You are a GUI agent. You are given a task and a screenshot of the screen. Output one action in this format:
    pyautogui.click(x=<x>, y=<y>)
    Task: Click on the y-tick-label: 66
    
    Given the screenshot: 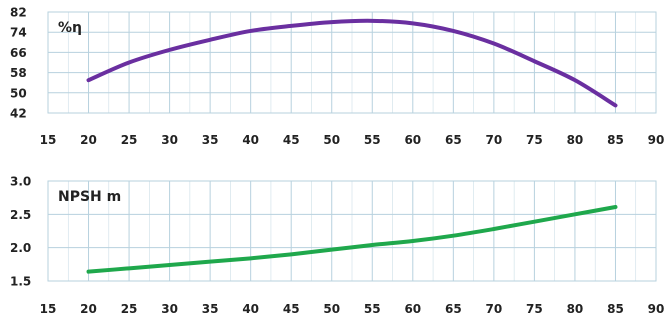 What is the action you would take?
    pyautogui.click(x=18, y=53)
    